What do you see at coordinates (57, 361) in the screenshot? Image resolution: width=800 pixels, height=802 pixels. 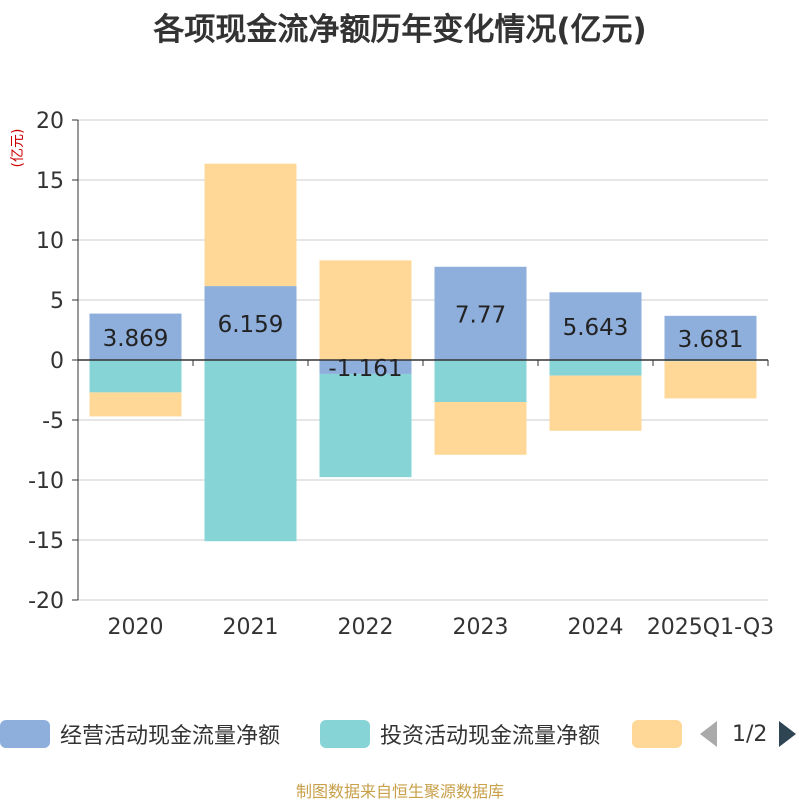 I see `y-tick-label: 0` at bounding box center [57, 361].